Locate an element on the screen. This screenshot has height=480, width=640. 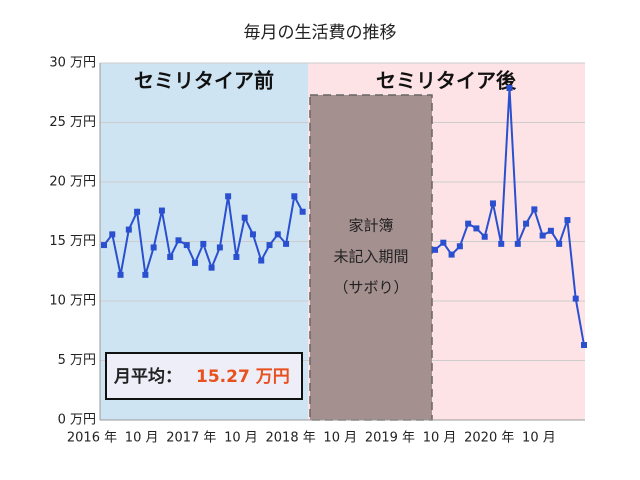
y-tick-label: 30 万円 is located at coordinates (72, 63).